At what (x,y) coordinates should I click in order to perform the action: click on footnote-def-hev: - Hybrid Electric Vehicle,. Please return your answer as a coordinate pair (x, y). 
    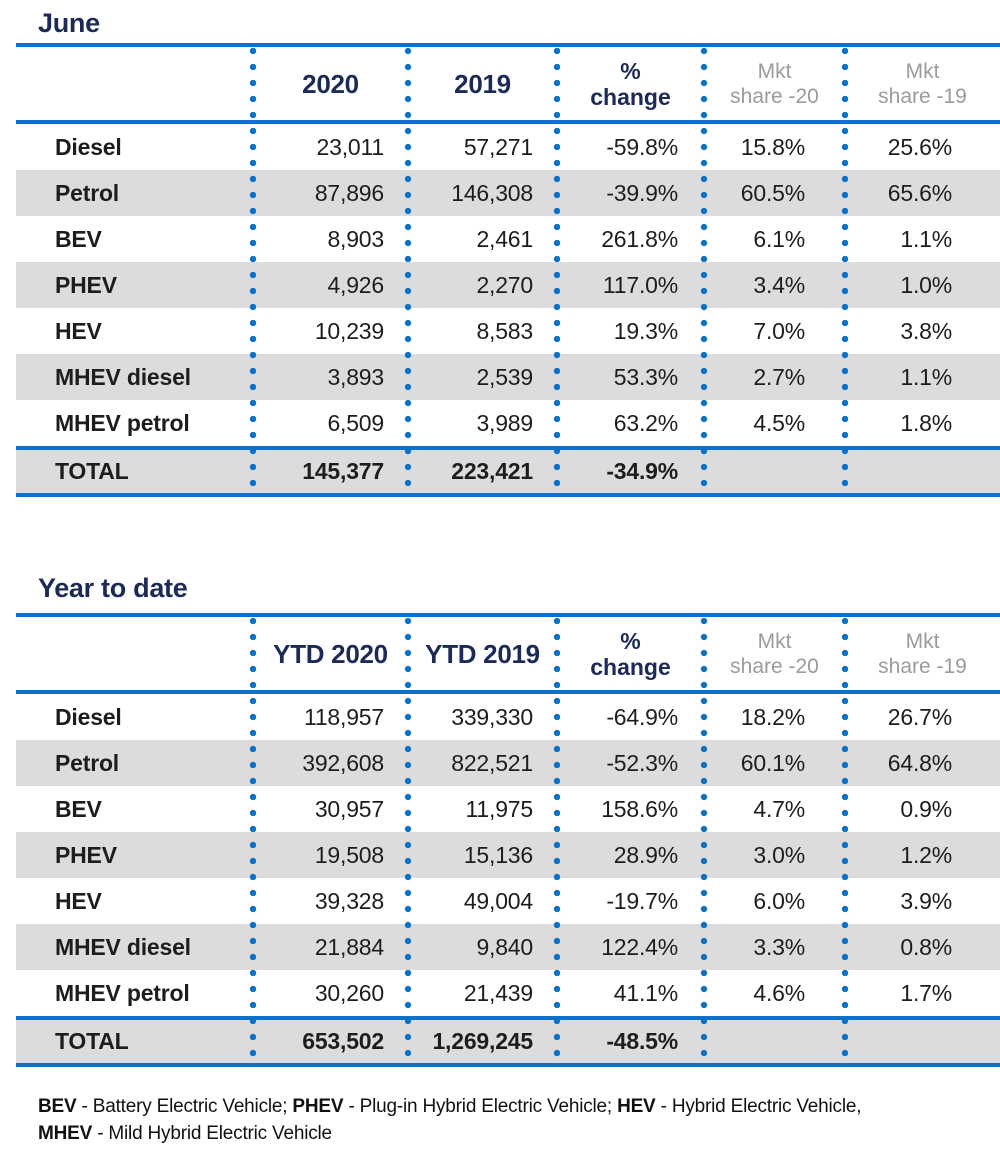
    Looking at the image, I should click on (758, 1106).